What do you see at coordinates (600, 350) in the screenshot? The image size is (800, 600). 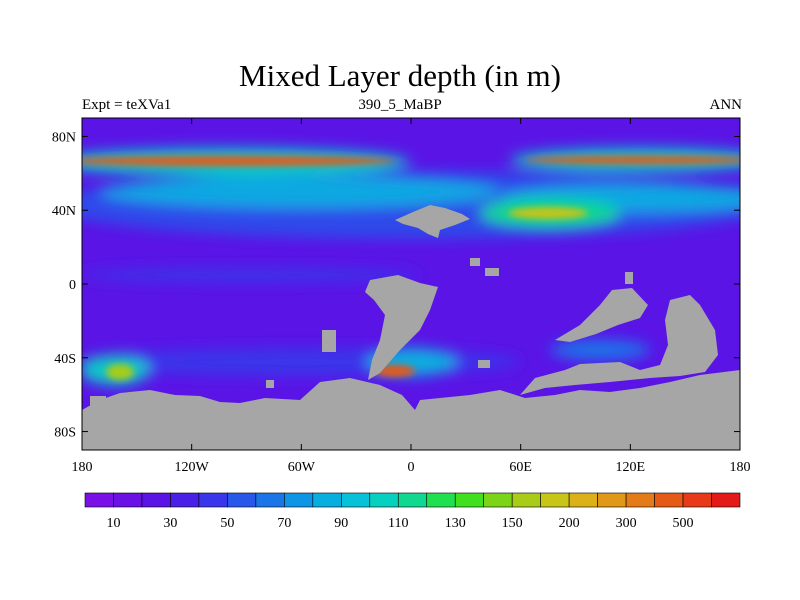 I see `south-indian-halo` at bounding box center [600, 350].